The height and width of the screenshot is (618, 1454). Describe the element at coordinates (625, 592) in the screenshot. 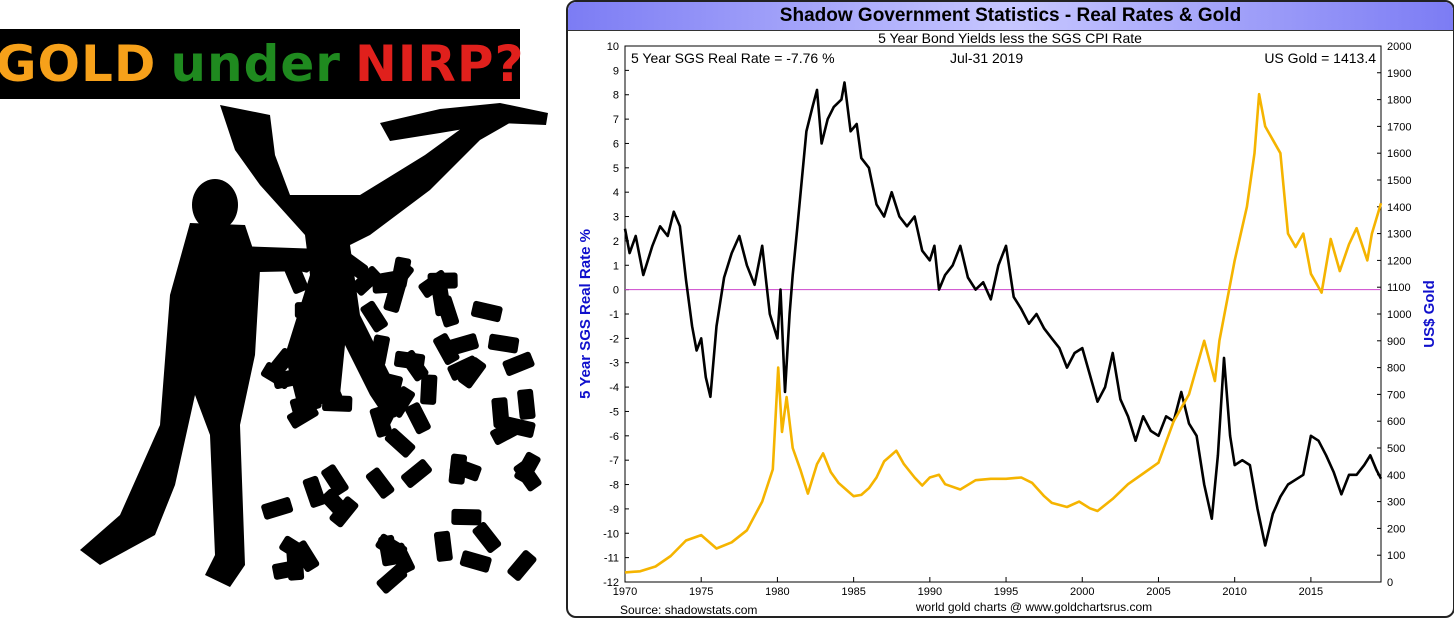

I see `x-tick-label: 1970` at that location.